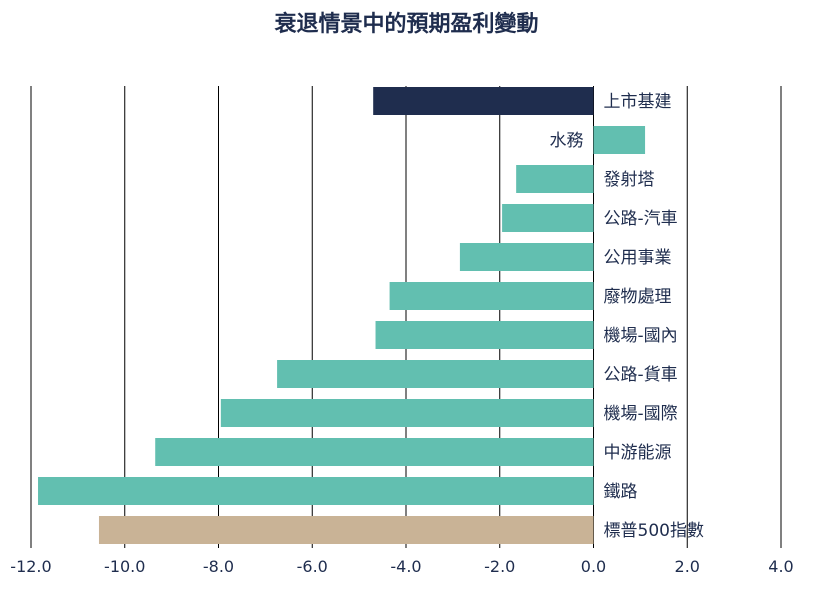 This screenshot has width=813, height=591. I want to click on x-tick-label: -6.0, so click(312, 566).